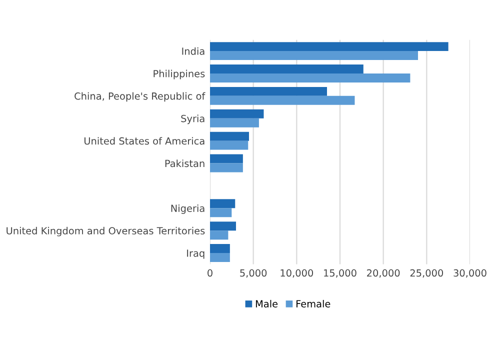  I want to click on x-tick-label: 0, so click(210, 273).